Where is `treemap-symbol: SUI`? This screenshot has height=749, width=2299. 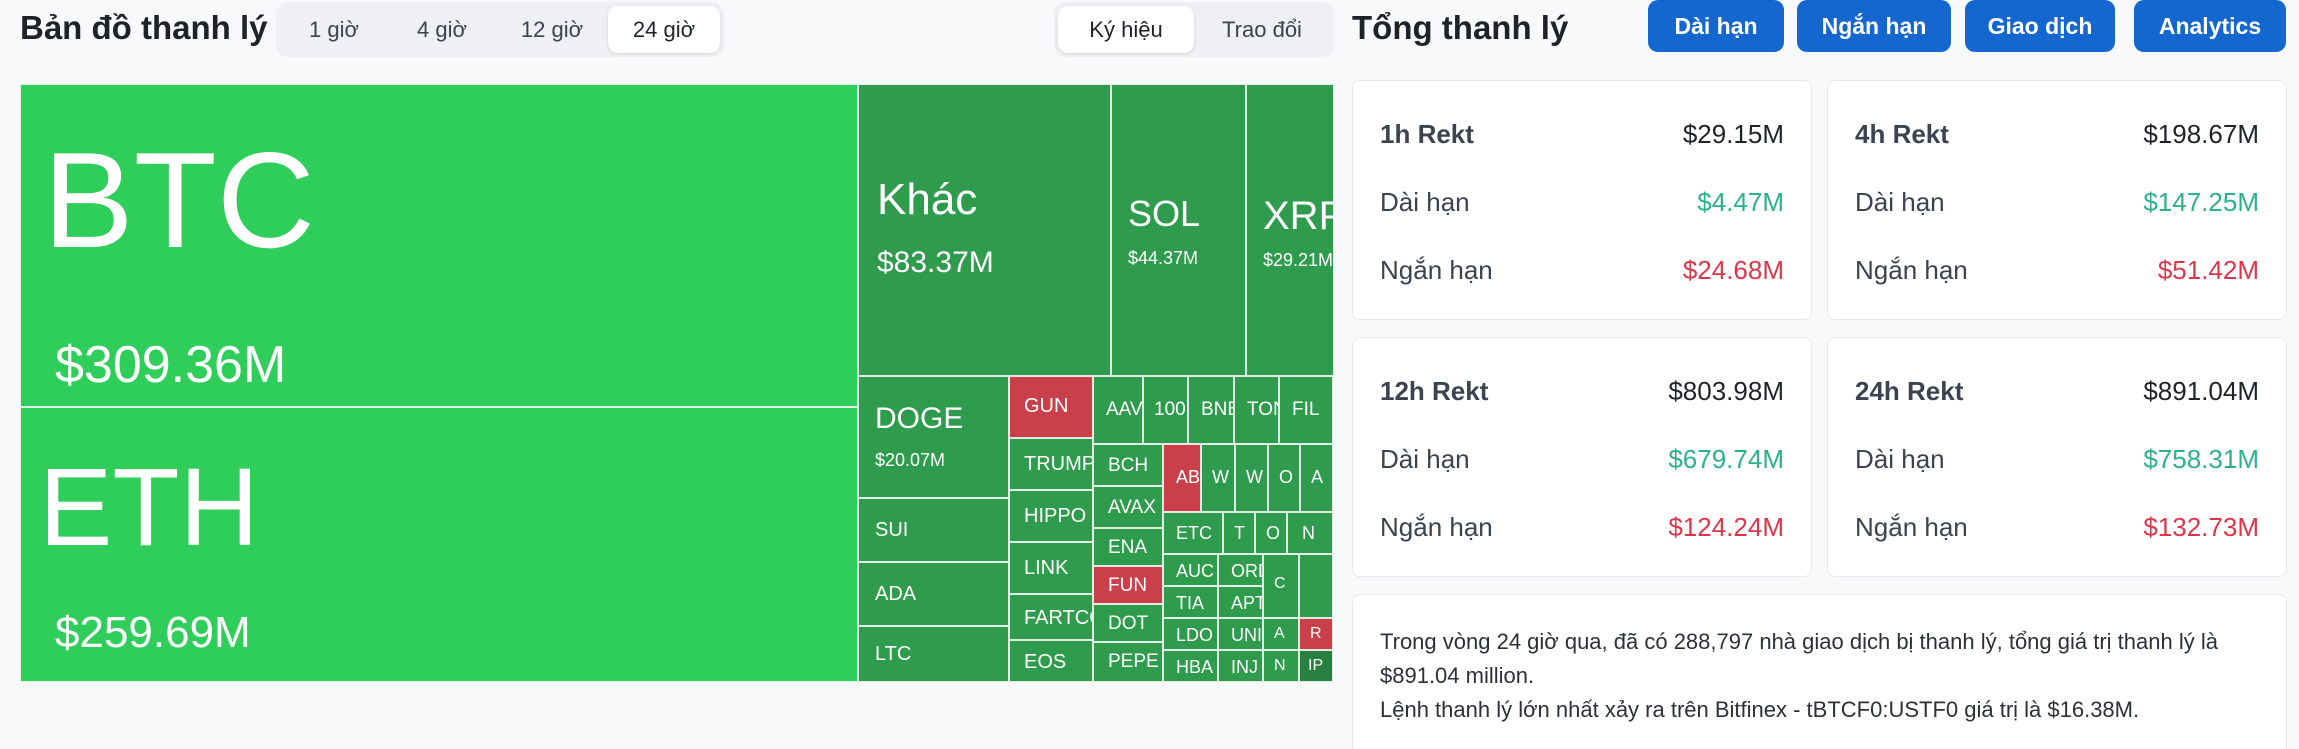 treemap-symbol: SUI is located at coordinates (892, 530).